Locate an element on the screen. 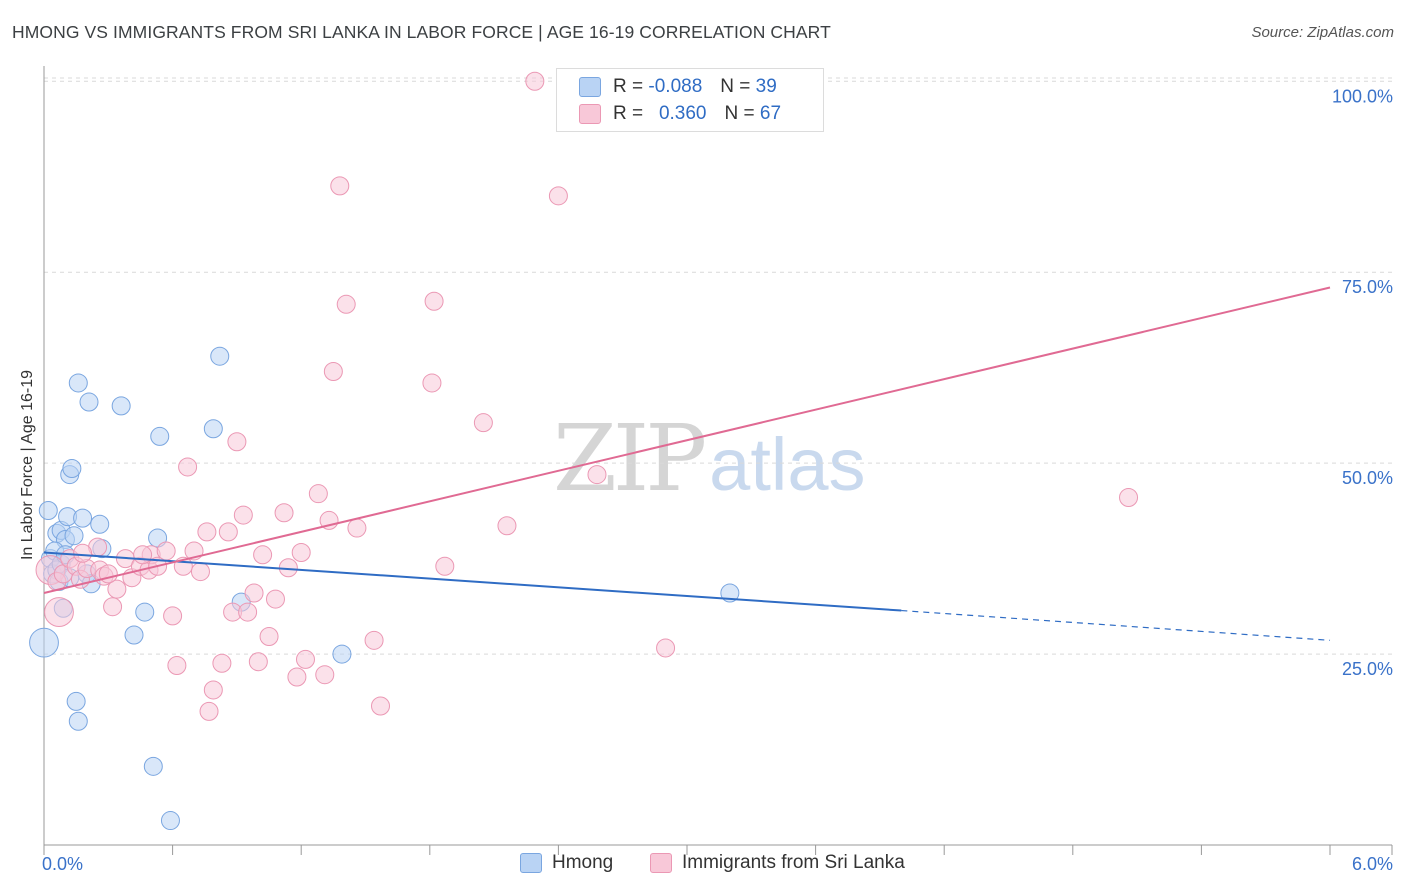  watermark: ZIPatlas is located at coordinates (709, 458).